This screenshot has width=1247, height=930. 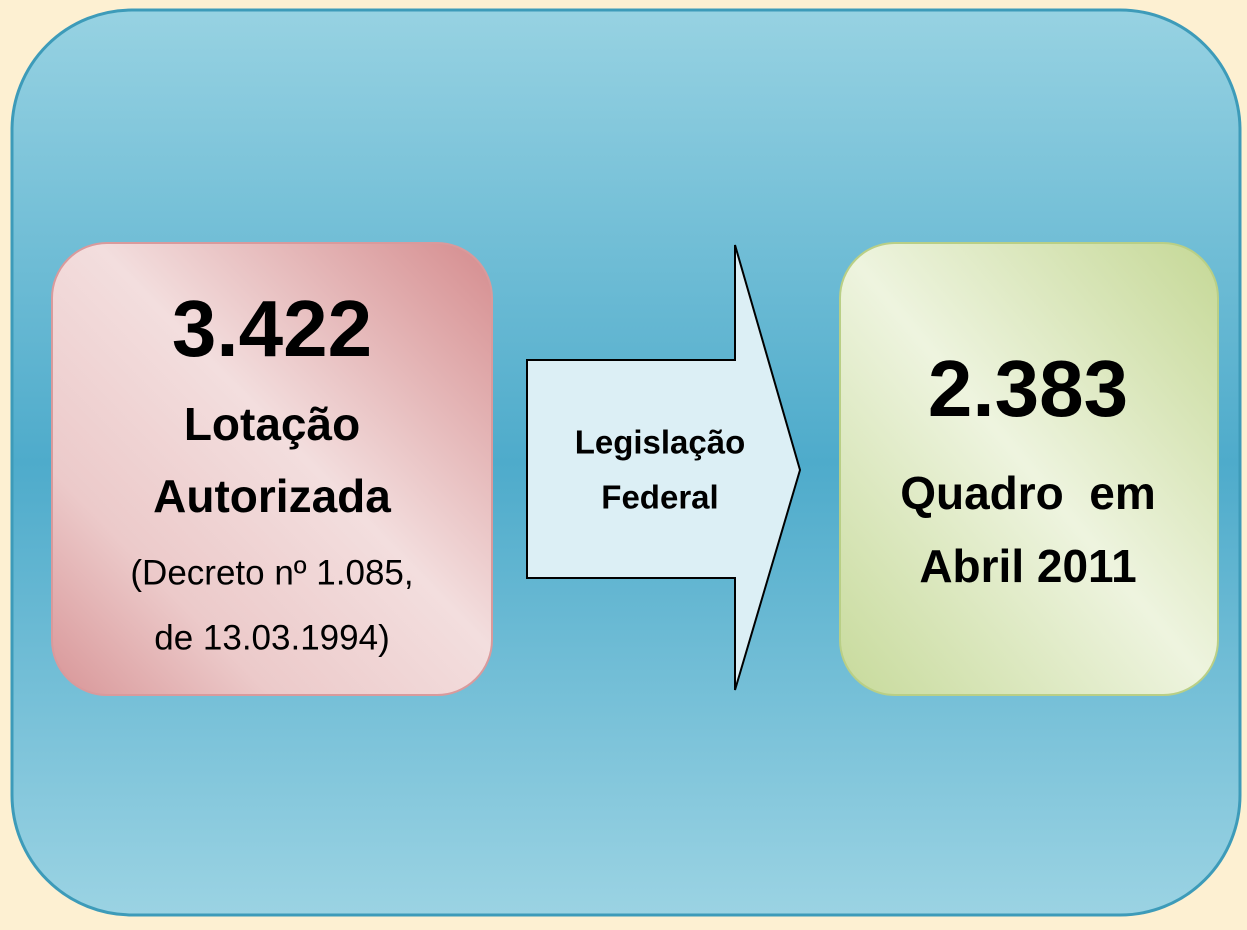 What do you see at coordinates (660, 442) in the screenshot?
I see `arrow-label: Legislação` at bounding box center [660, 442].